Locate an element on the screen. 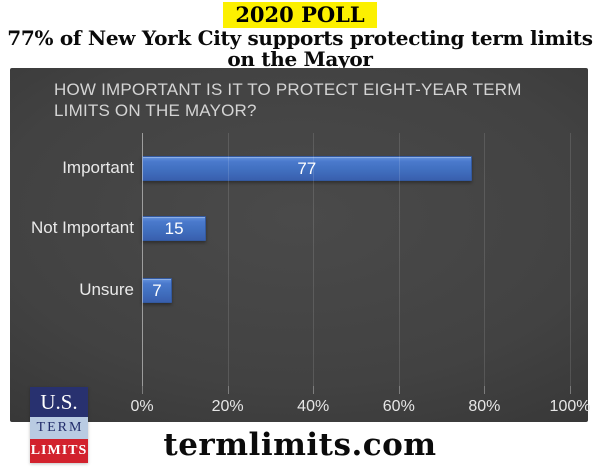 This screenshot has width=600, height=474. x-axis-tick-label: 20% is located at coordinates (227, 406).